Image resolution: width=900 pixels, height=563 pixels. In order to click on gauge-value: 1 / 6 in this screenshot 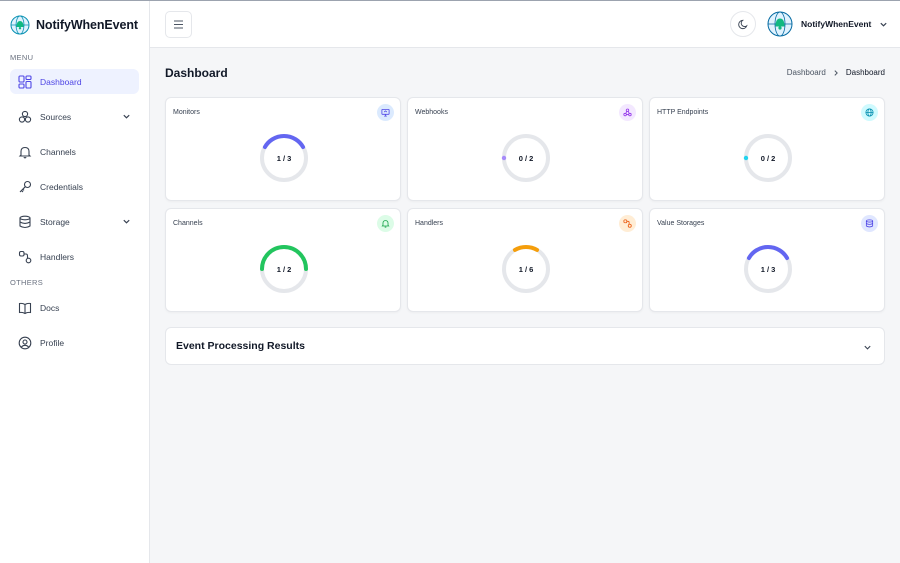, I will do `click(526, 269)`.